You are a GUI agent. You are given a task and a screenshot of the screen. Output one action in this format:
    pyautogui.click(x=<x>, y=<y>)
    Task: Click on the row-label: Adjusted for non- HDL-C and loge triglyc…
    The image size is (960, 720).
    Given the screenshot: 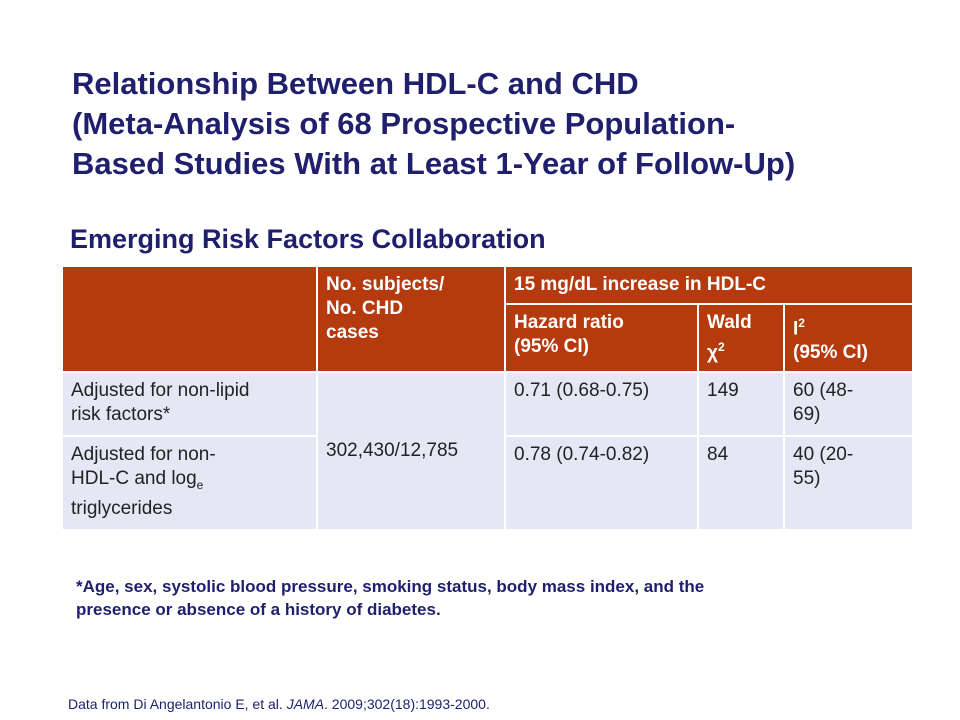 What is the action you would take?
    pyautogui.click(x=189, y=483)
    